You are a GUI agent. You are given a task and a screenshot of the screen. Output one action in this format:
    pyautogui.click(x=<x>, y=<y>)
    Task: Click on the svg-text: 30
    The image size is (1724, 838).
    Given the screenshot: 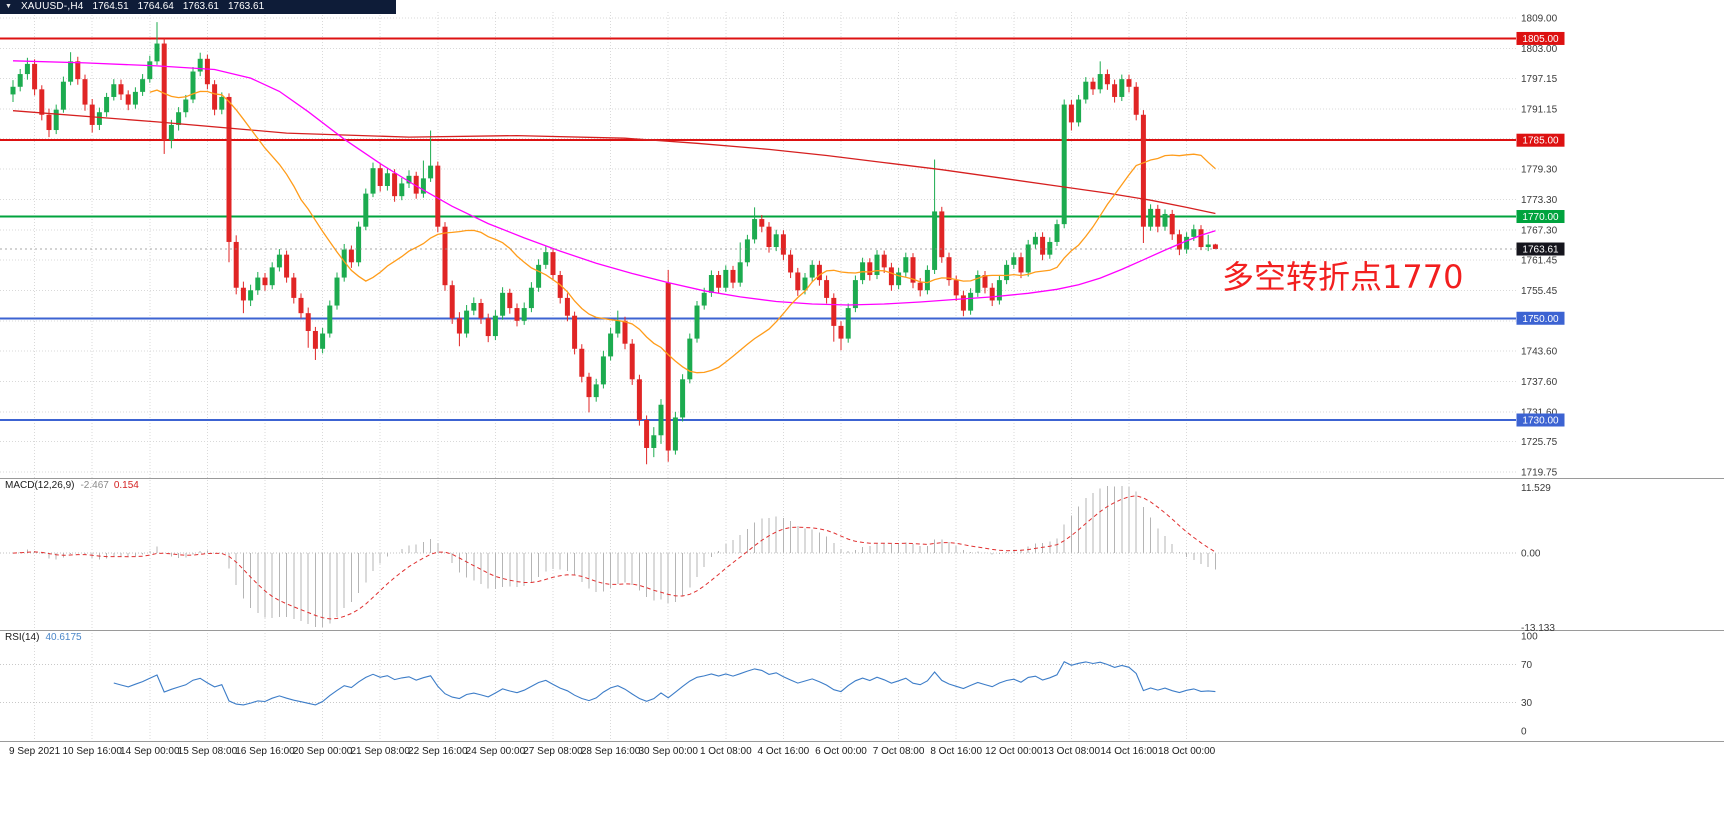 What is the action you would take?
    pyautogui.click(x=1527, y=703)
    